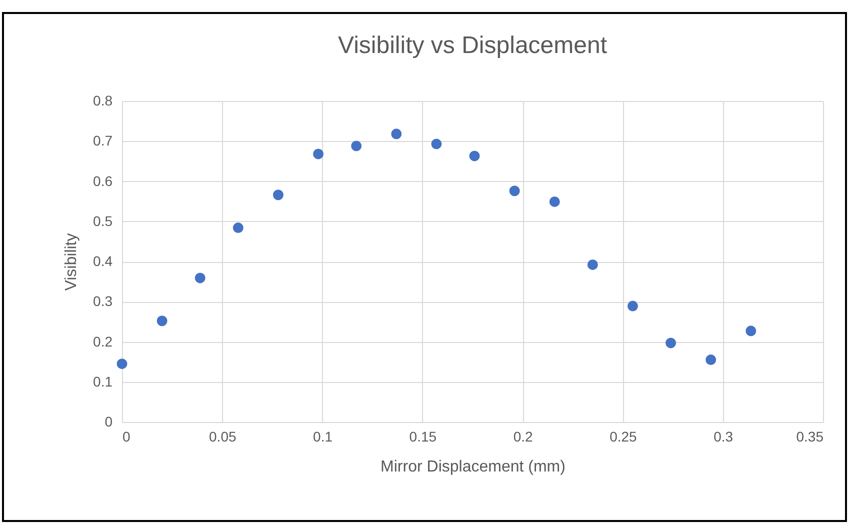 This screenshot has width=851, height=524. I want to click on x-axis-title: Mirror Displacement (mm), so click(473, 467).